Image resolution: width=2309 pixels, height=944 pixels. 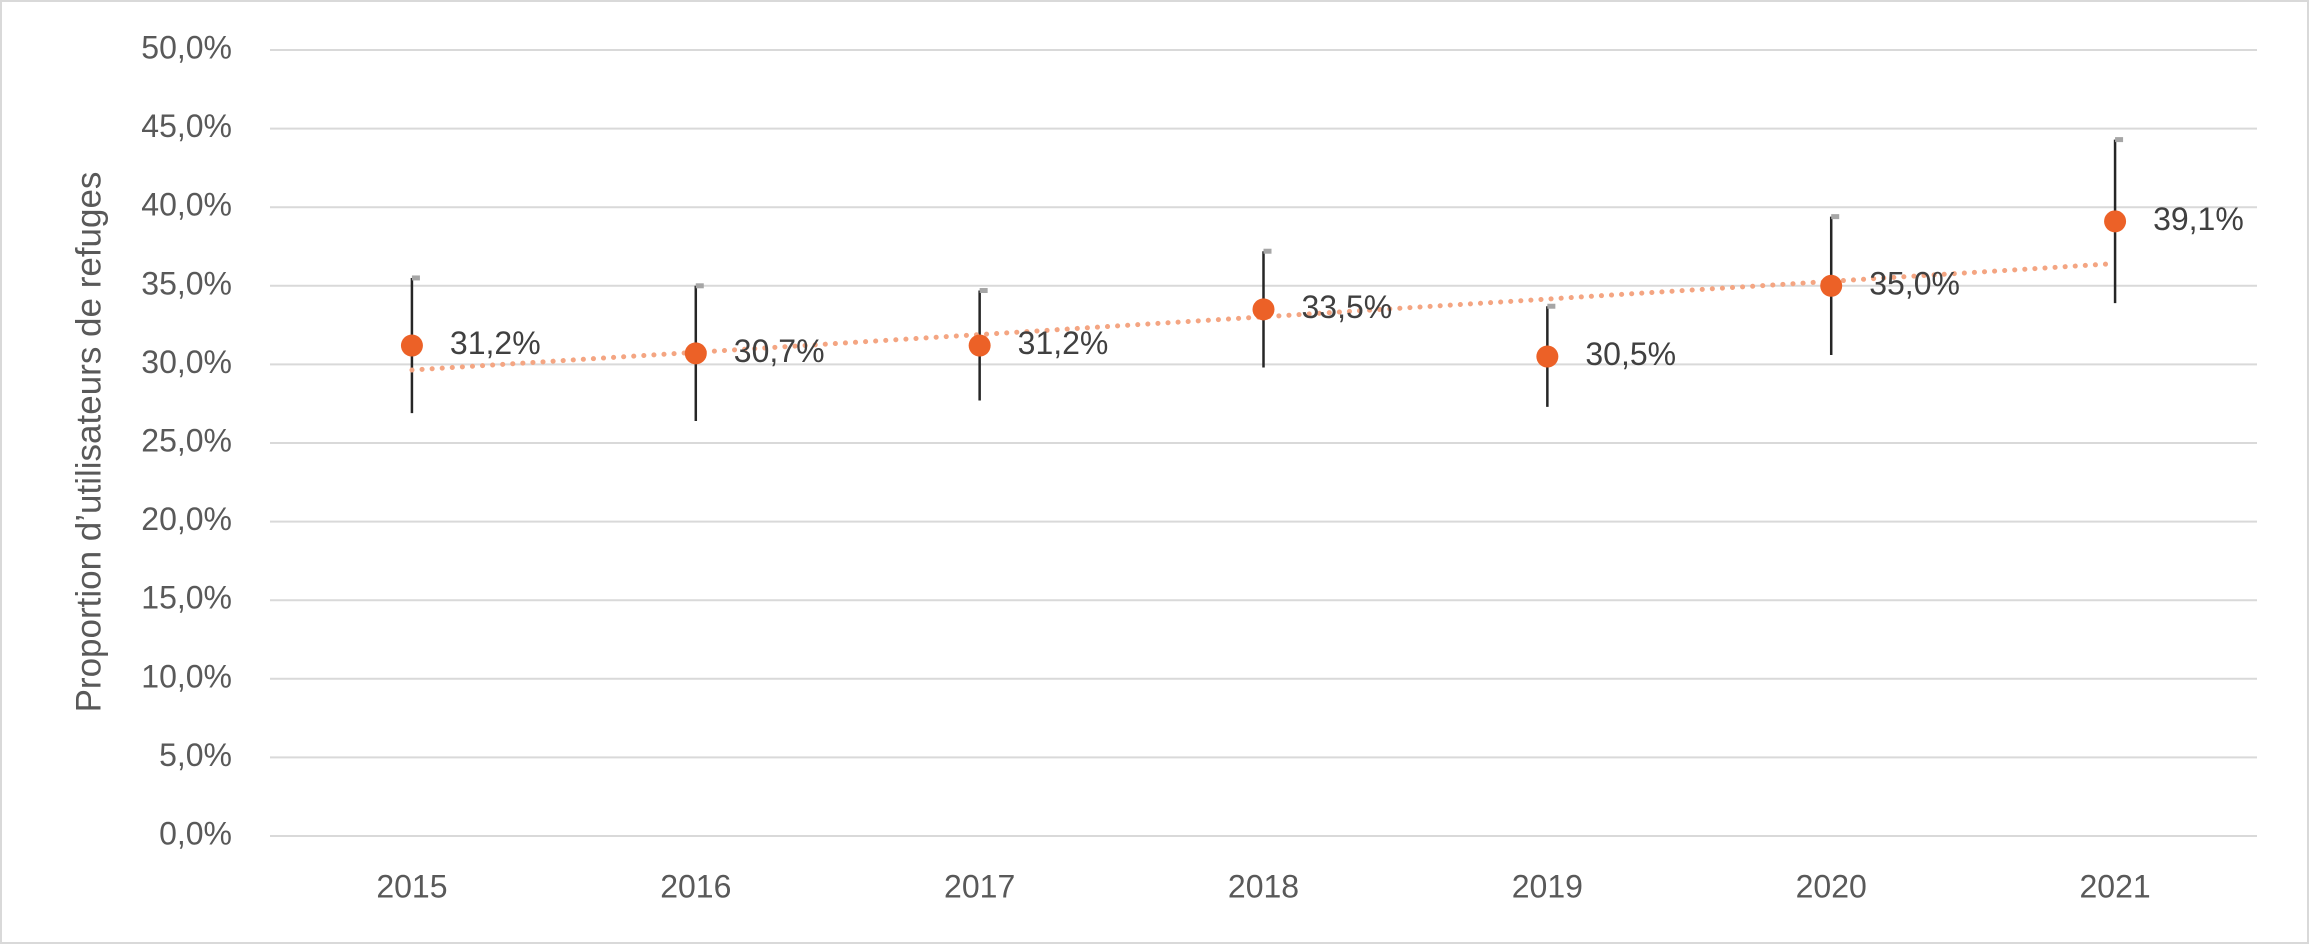 What do you see at coordinates (411, 886) in the screenshot?
I see `x-tick-label: 2015` at bounding box center [411, 886].